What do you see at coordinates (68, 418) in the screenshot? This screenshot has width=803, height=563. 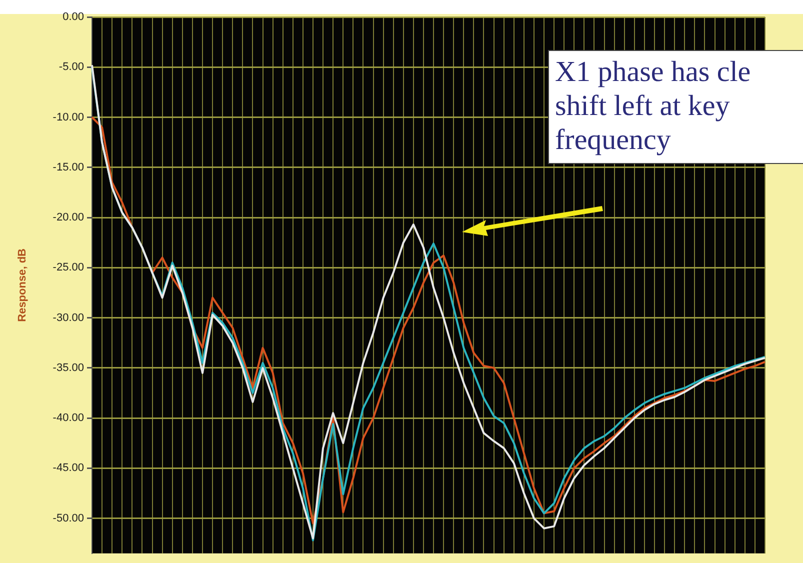 I see `y-tick-label: -40.00` at bounding box center [68, 418].